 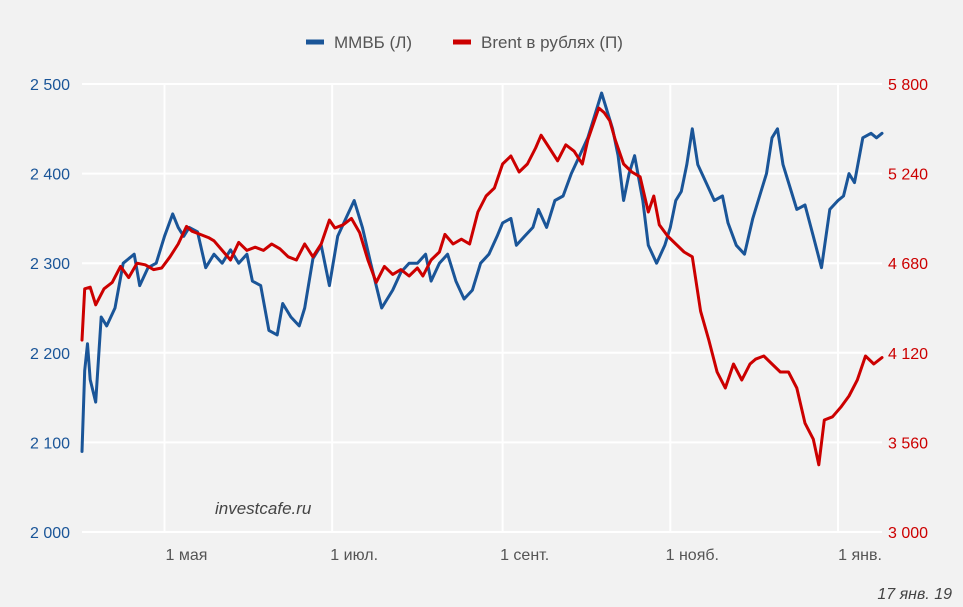 I want to click on y-right-tick-label: 3 560, so click(x=908, y=443).